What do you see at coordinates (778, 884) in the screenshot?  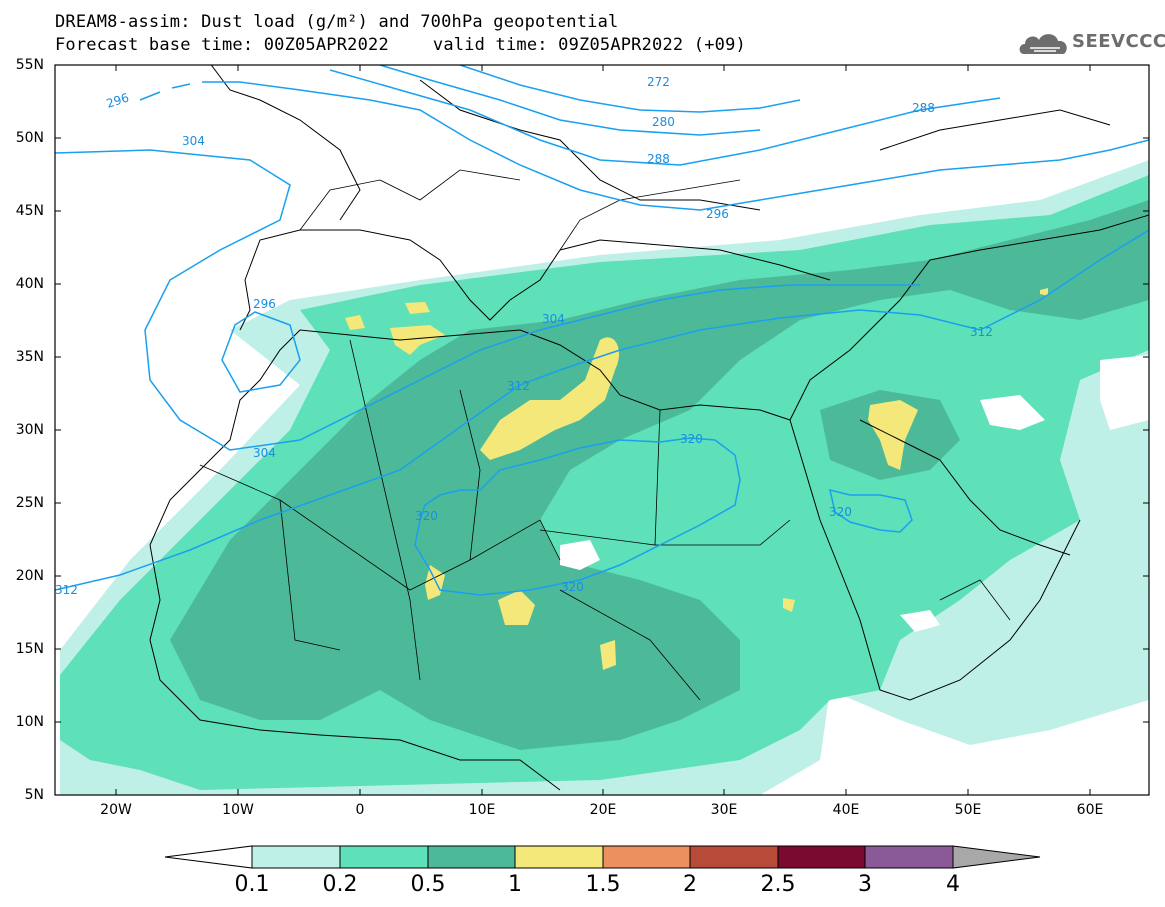 I see `colorbar-label: 2.5` at bounding box center [778, 884].